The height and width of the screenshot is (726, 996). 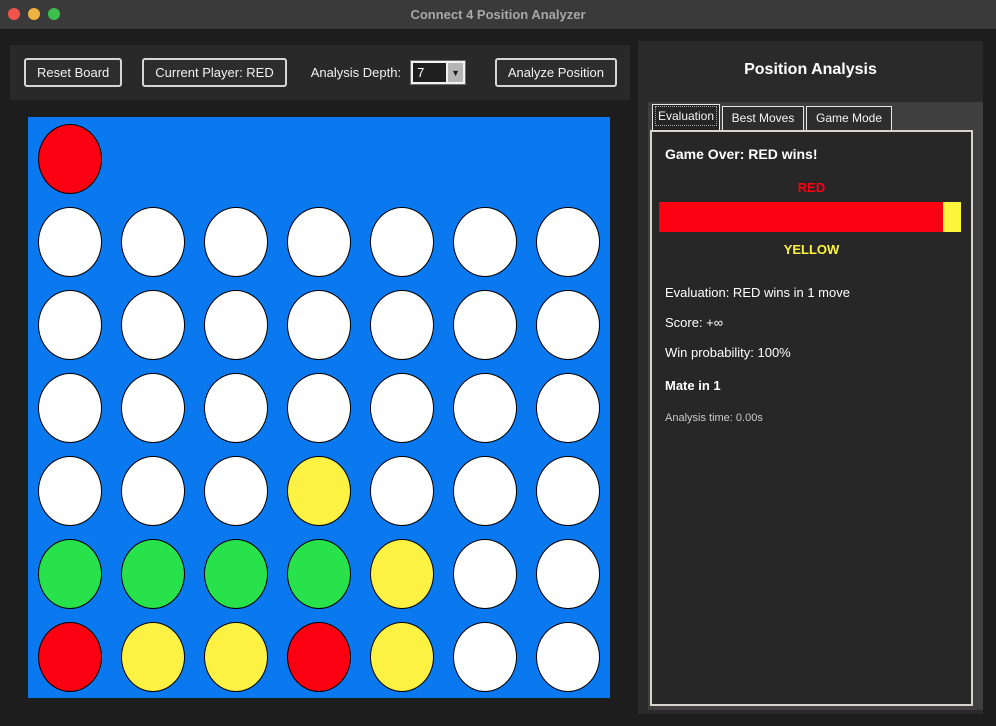 What do you see at coordinates (14, 14) in the screenshot?
I see `close-button` at bounding box center [14, 14].